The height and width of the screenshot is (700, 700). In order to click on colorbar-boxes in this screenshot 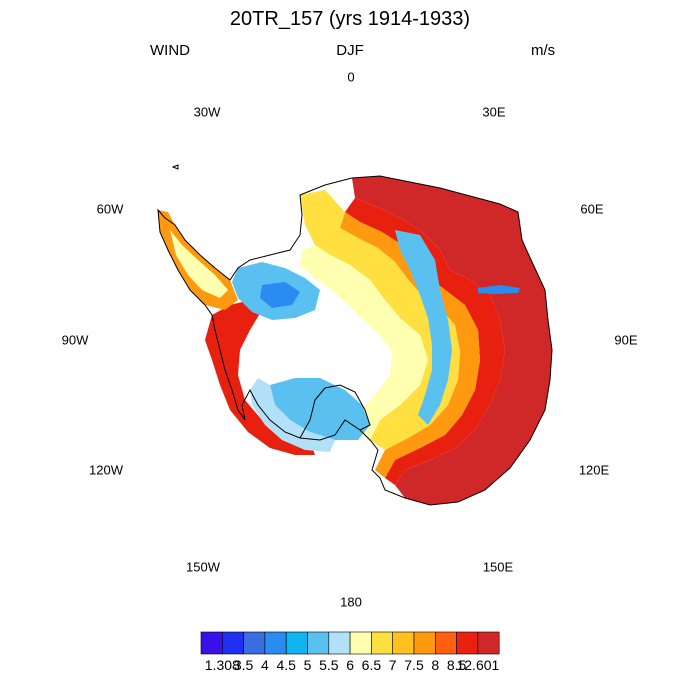, I will do `click(350, 643)`.